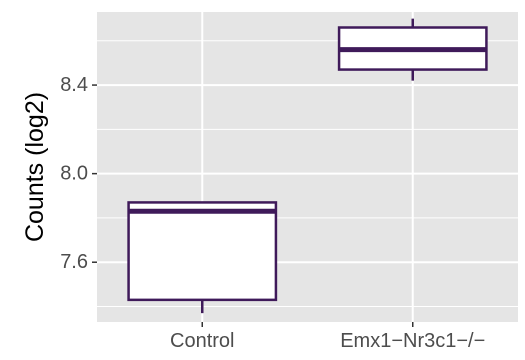  Describe the element at coordinates (35, 167) in the screenshot. I see `y-axis-title: Counts (log2)` at that location.